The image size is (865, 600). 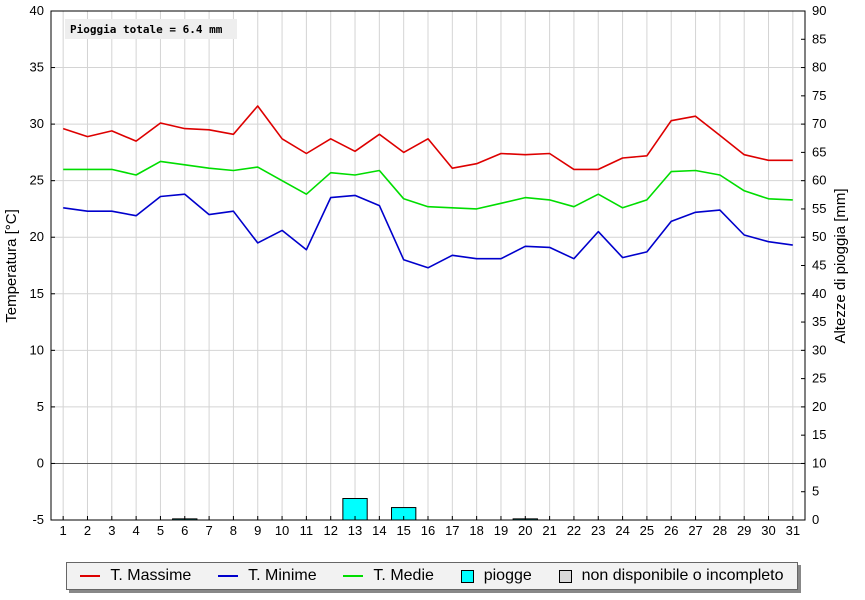 What do you see at coordinates (379, 530) in the screenshot?
I see `x-tick-label: 14` at bounding box center [379, 530].